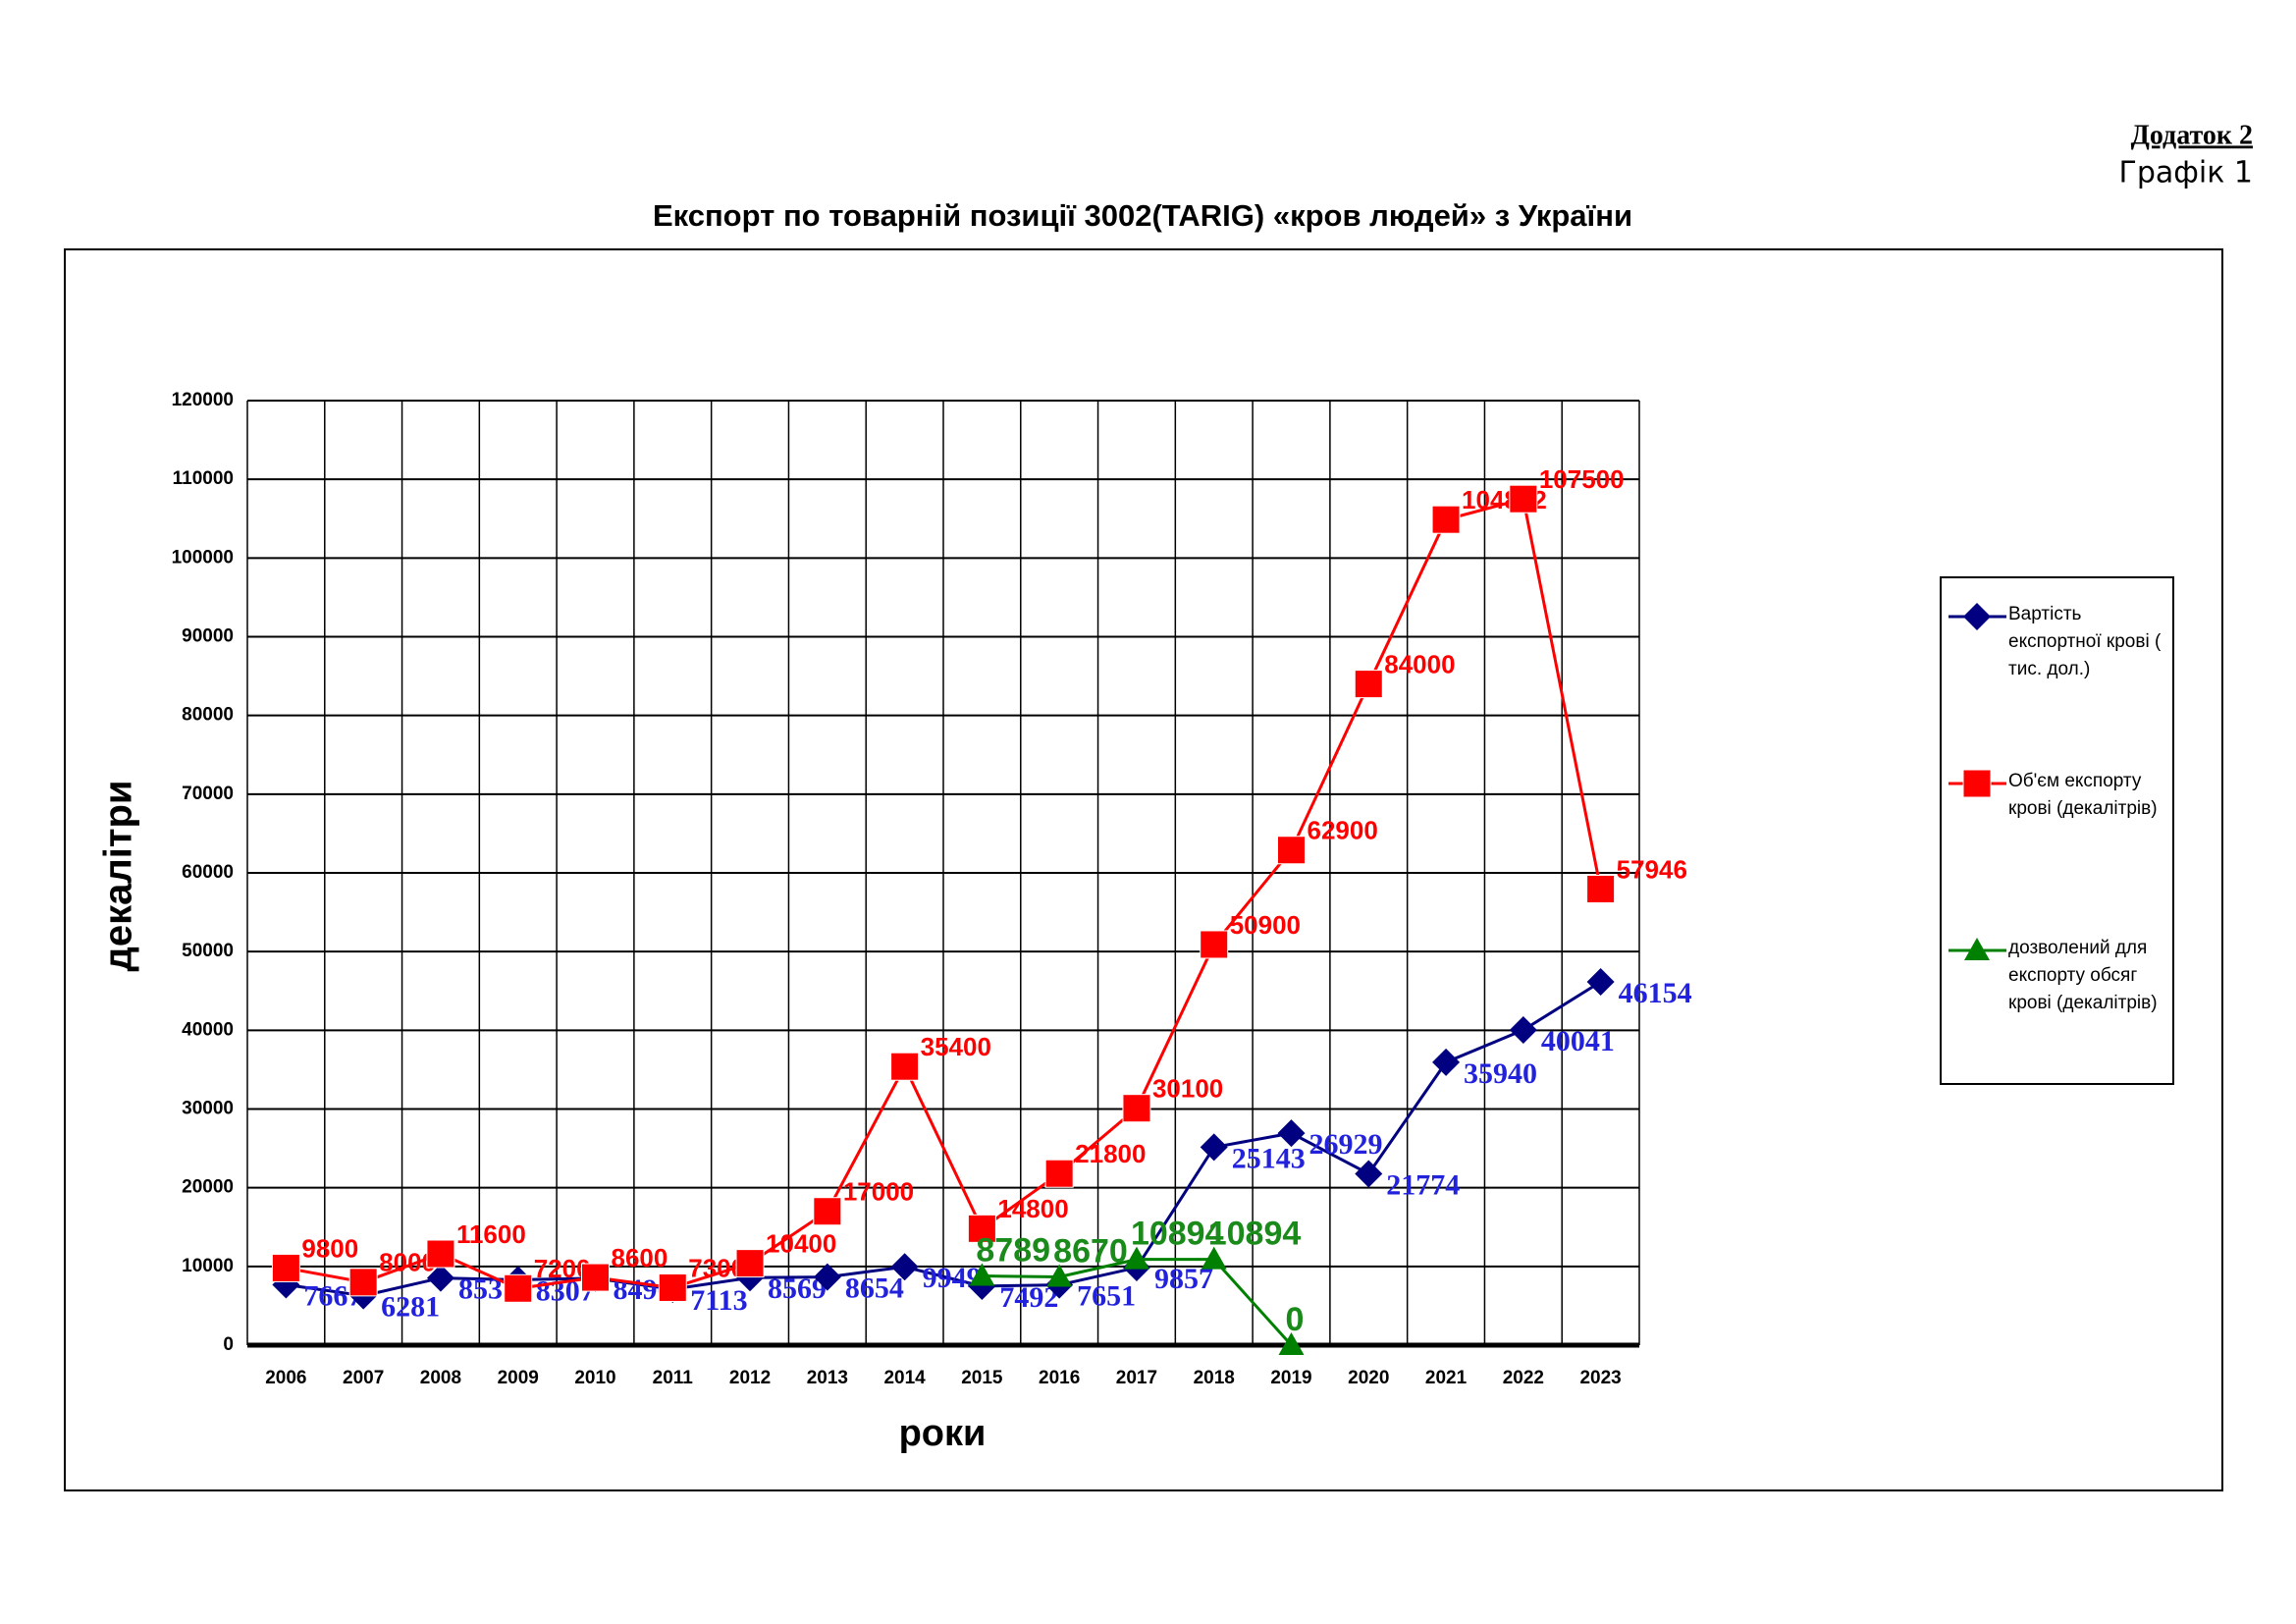  I want to click on data-label: 62900, so click(1343, 830).